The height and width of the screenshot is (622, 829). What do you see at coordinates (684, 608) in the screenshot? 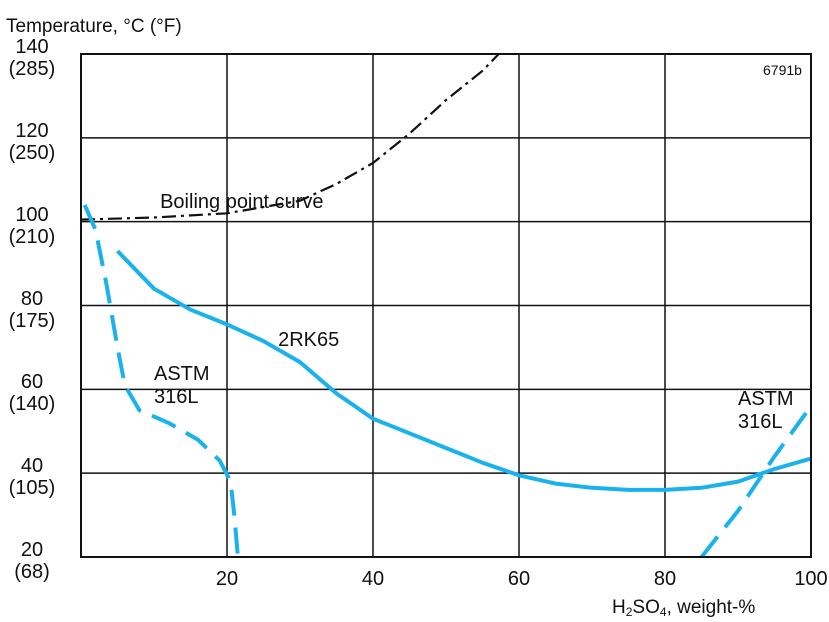
I see `x-axis-label: H2SO4, weight-%` at bounding box center [684, 608].